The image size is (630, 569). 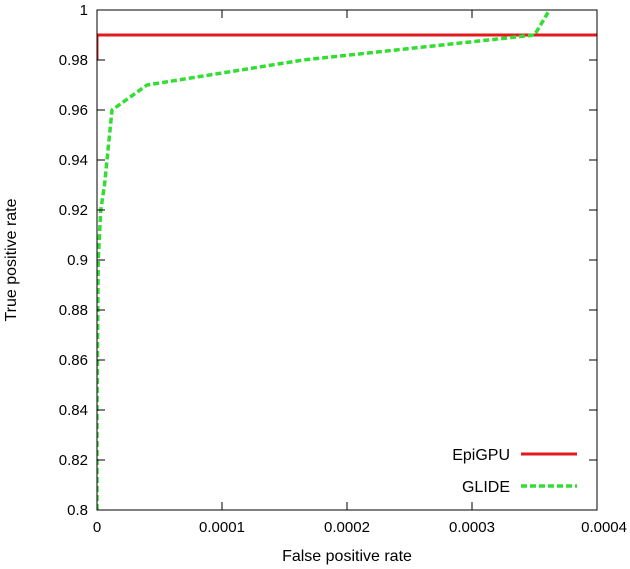 What do you see at coordinates (73, 310) in the screenshot?
I see `y-tick-label: 0.88` at bounding box center [73, 310].